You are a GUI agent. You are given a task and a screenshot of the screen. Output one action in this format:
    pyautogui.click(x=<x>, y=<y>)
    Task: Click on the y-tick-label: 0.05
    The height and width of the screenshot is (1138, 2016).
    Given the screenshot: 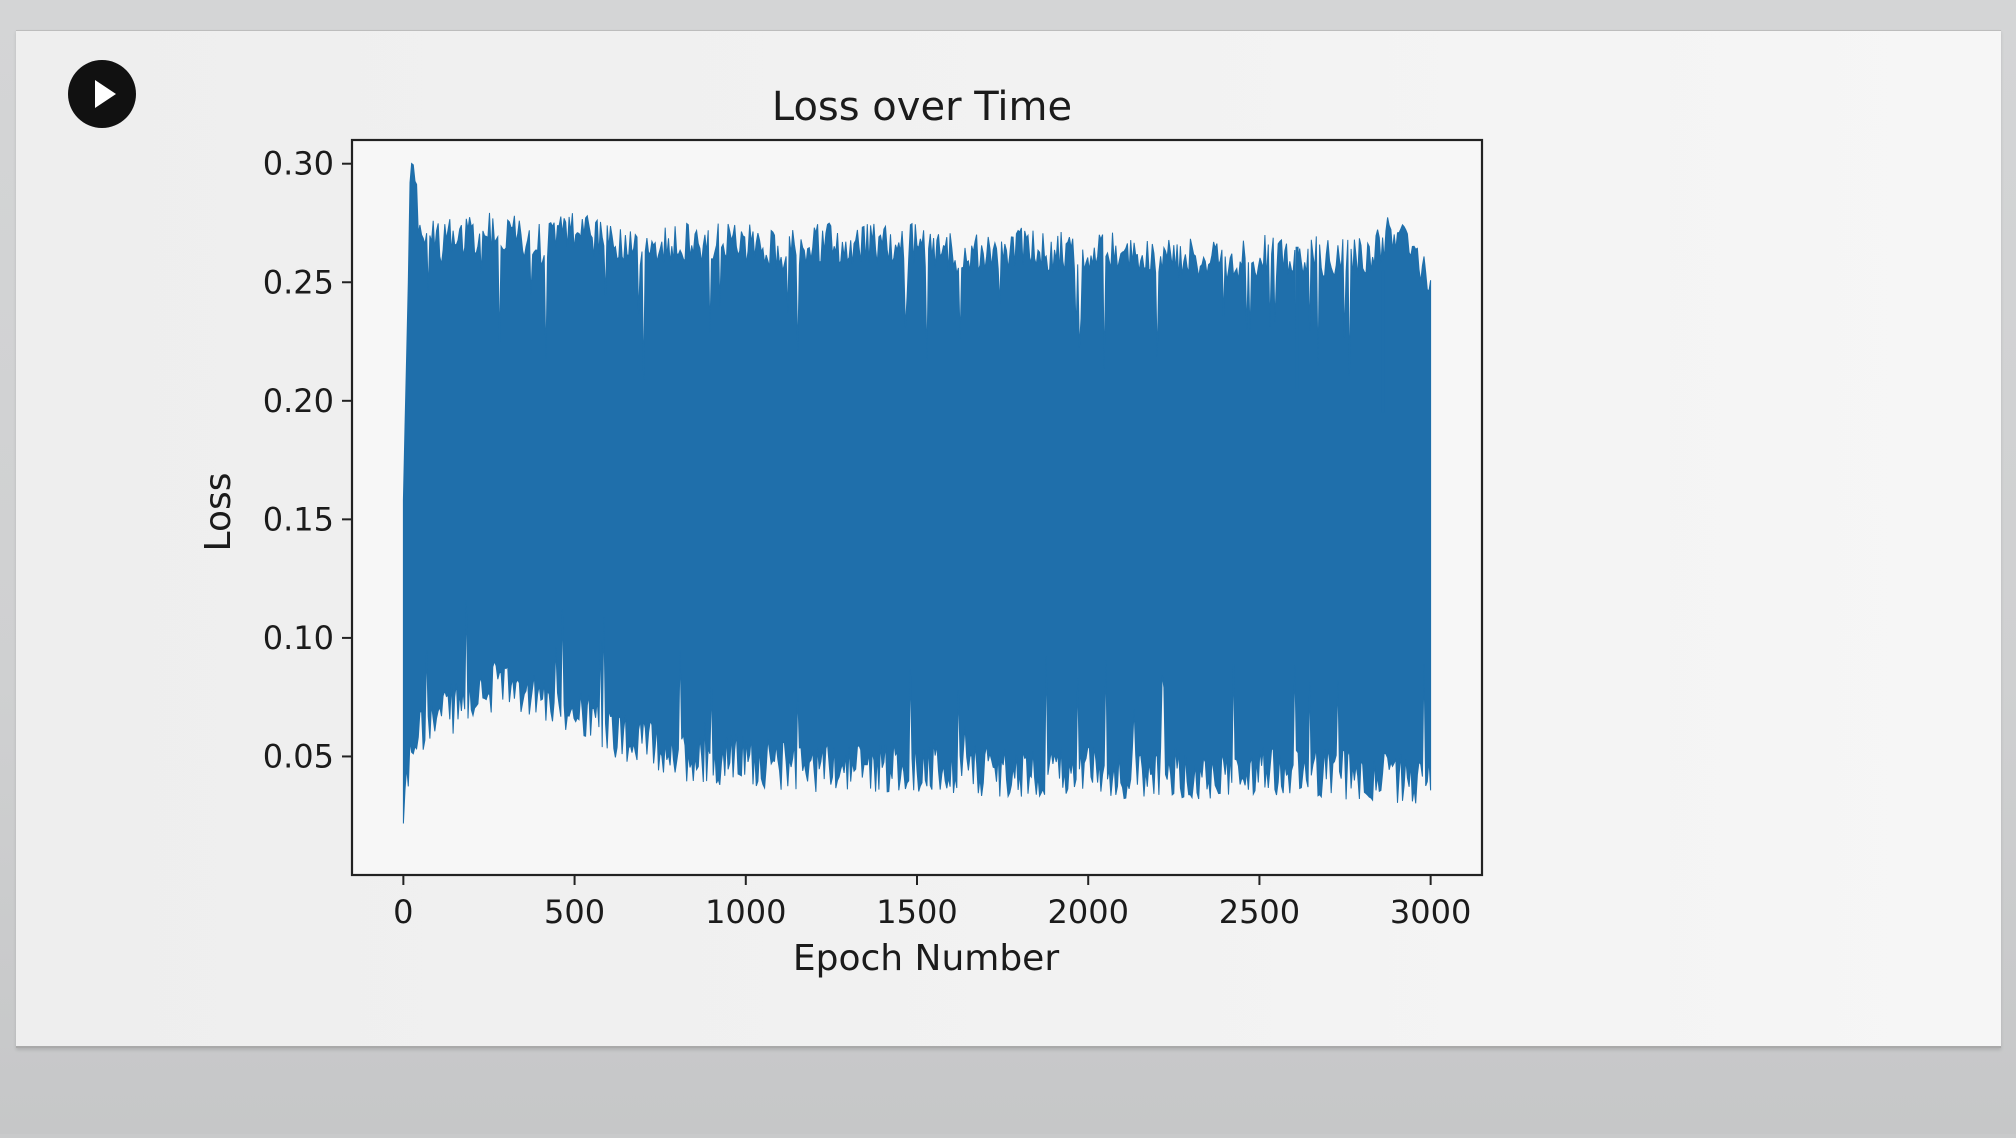 What is the action you would take?
    pyautogui.click(x=298, y=756)
    